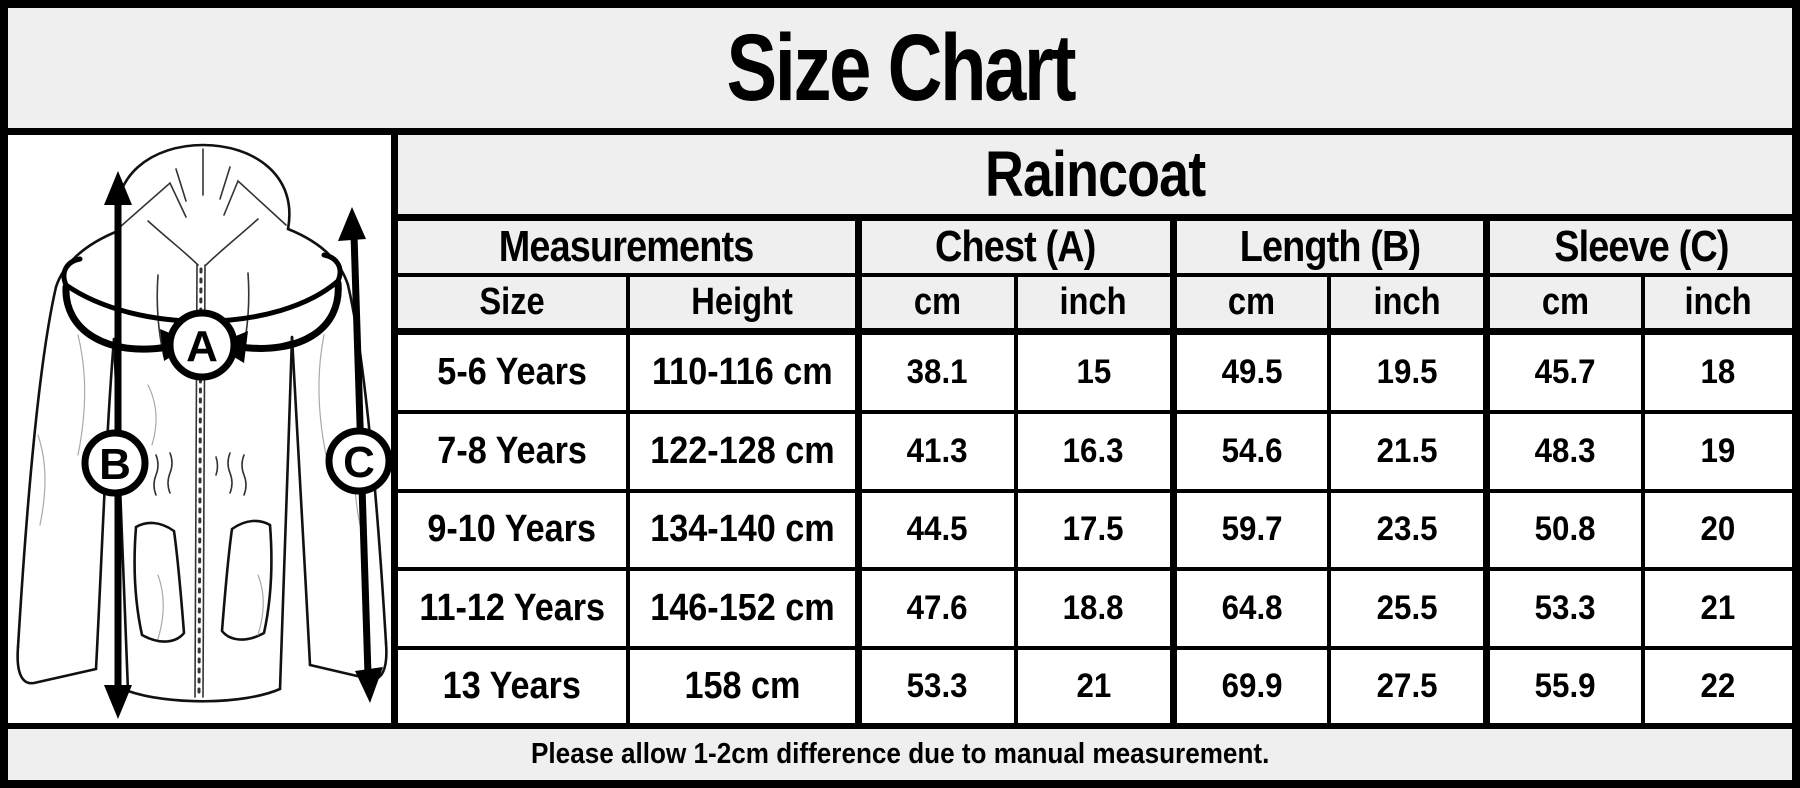 The width and height of the screenshot is (1800, 788). Describe the element at coordinates (901, 67) in the screenshot. I see `page-title: Size Chart` at that location.